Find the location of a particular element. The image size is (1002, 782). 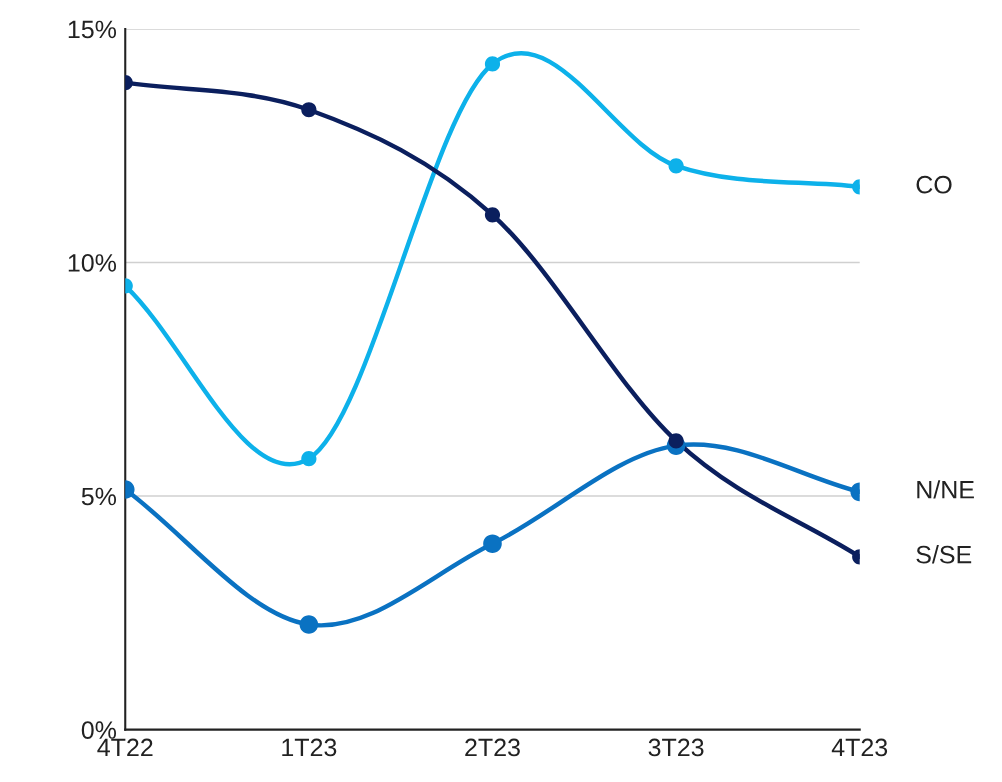

x-tick-label: 4T22 is located at coordinates (125, 747).